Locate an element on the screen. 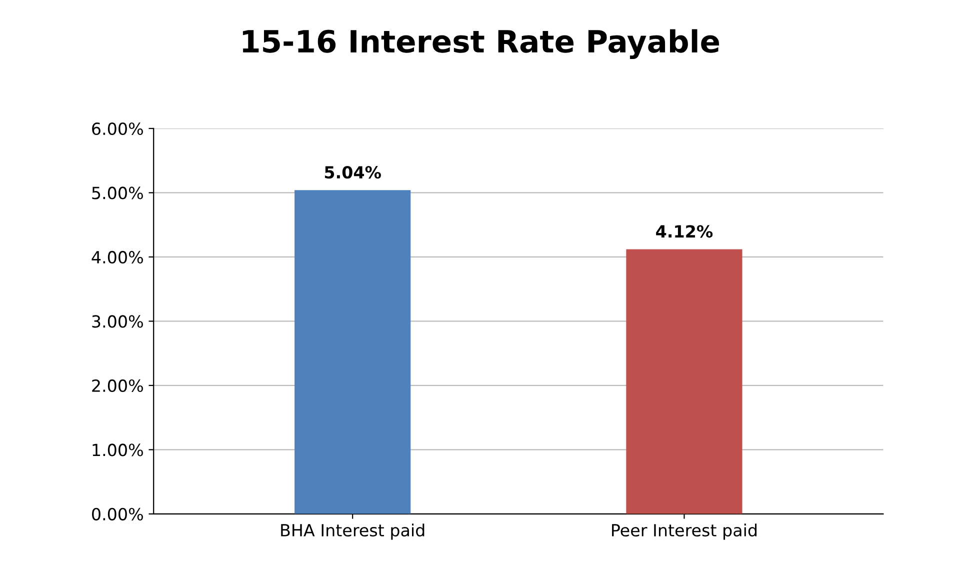  y-tick-label: 3.00% is located at coordinates (117, 321).